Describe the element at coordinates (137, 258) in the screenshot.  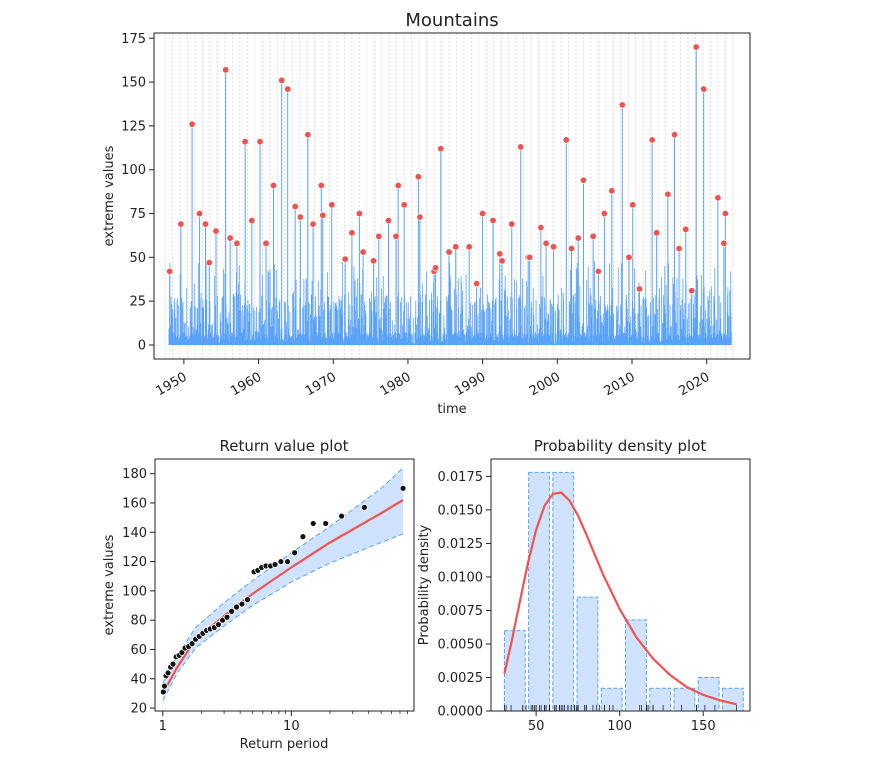
I see `y-tick-label: 50` at that location.